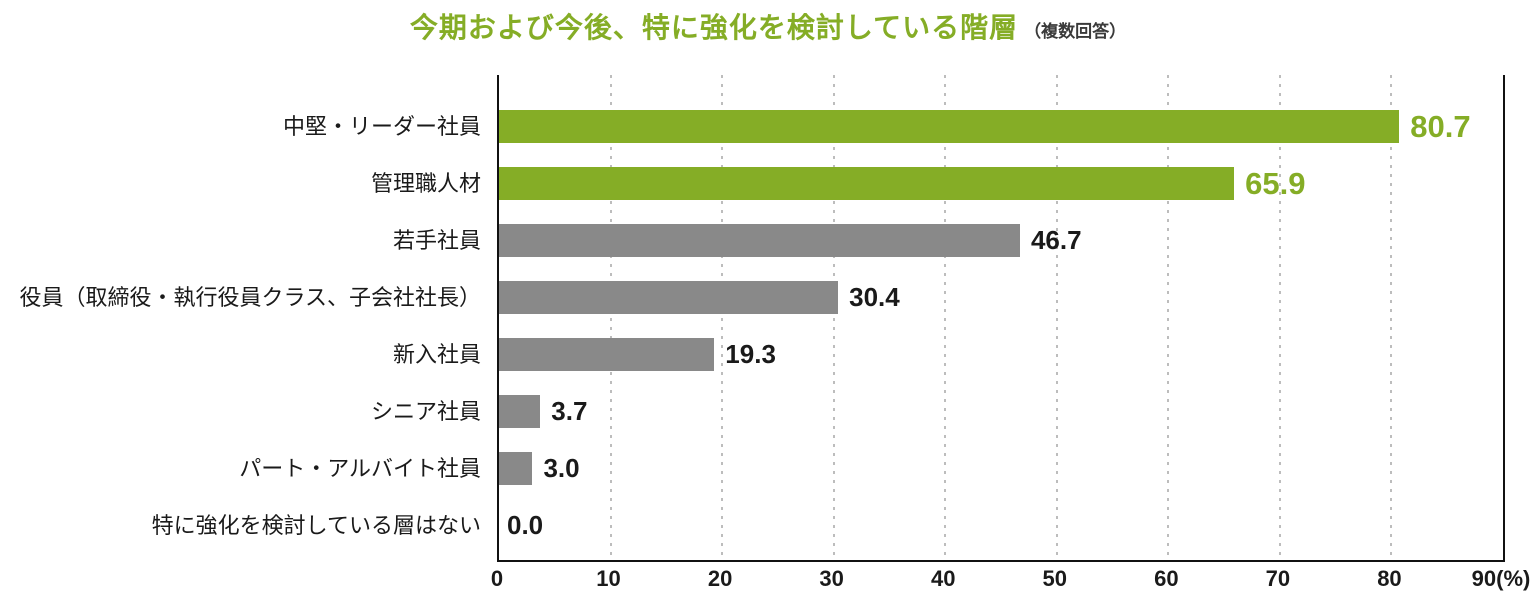 The height and width of the screenshot is (599, 1536). I want to click on value-label-2: 46.7, so click(1056, 240).